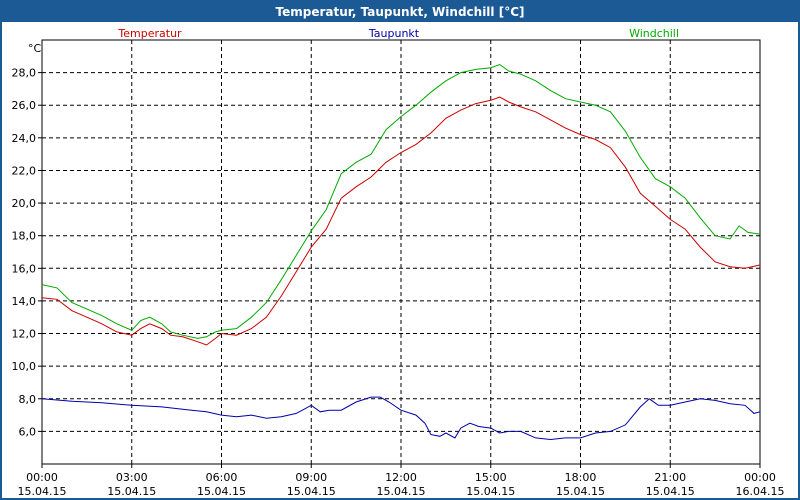 This screenshot has height=500, width=800. What do you see at coordinates (670, 477) in the screenshot?
I see `x-tick-time: 21:00` at bounding box center [670, 477].